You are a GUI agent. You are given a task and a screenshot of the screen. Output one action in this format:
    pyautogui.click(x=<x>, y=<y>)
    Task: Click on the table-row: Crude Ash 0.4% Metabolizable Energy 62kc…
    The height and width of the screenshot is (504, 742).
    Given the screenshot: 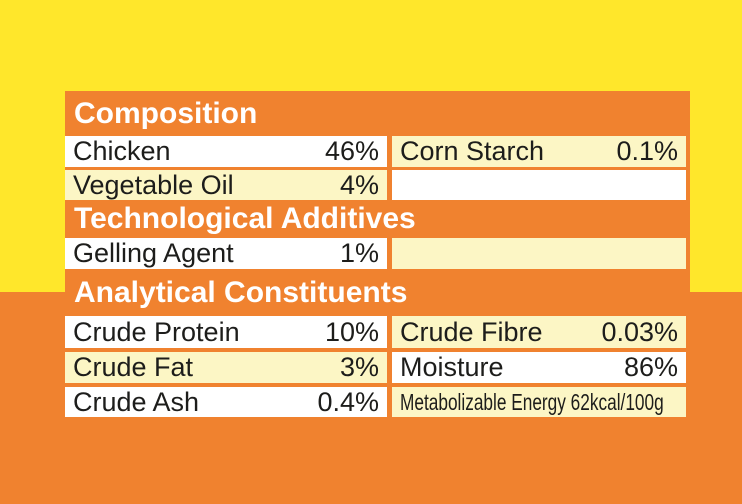 What is the action you would take?
    pyautogui.click(x=377, y=402)
    